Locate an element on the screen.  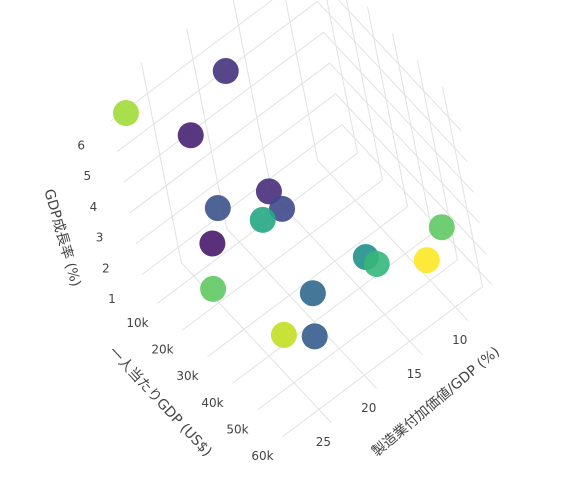
z-tick-label: 2 is located at coordinates (106, 268).